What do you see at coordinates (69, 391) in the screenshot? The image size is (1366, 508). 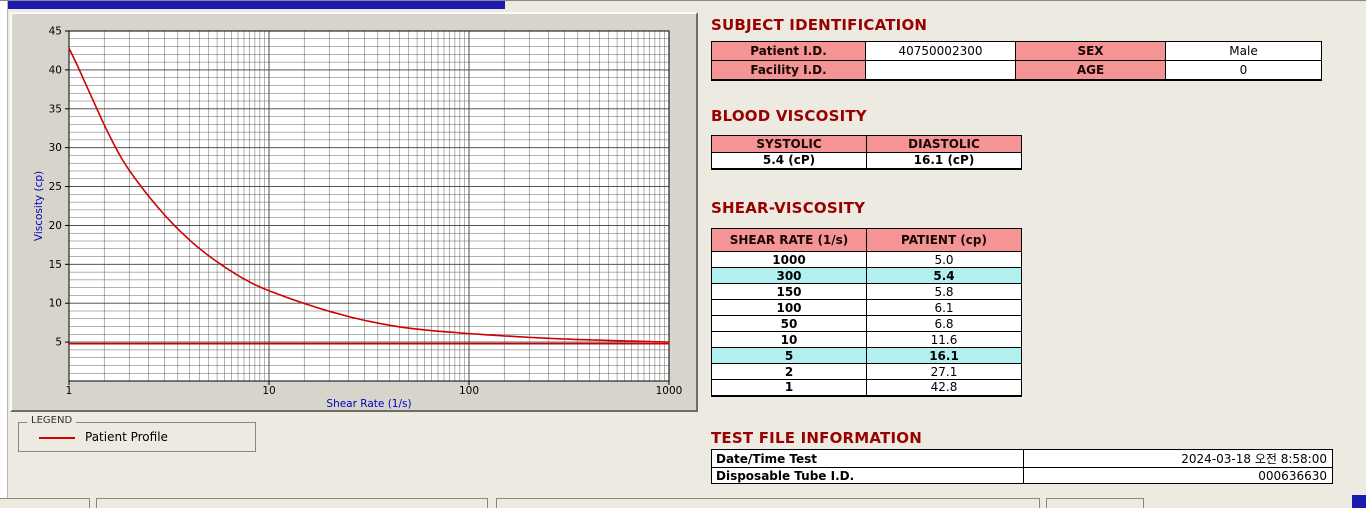 I see `svg-text: 1` at bounding box center [69, 391].